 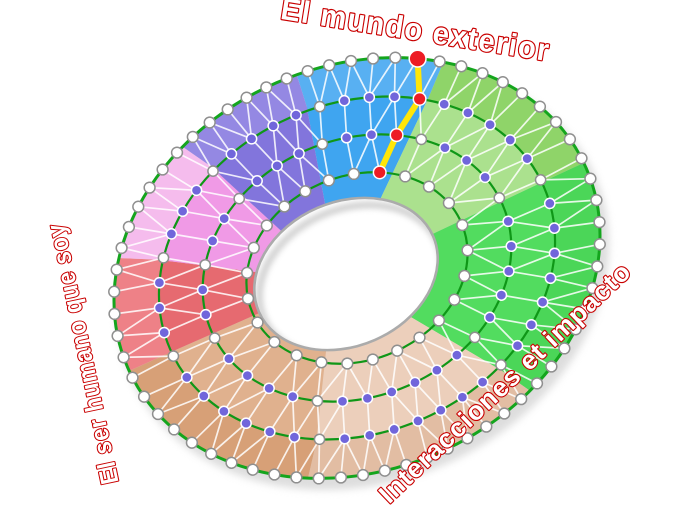 I want to click on highlight-path, so click(x=399, y=115).